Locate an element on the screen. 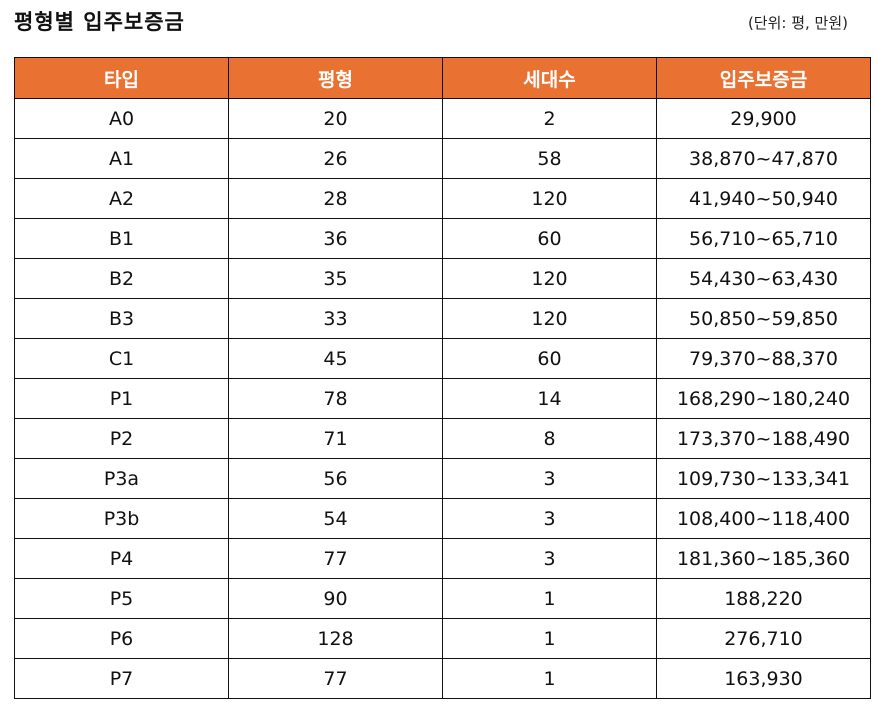  cell-size: 54 is located at coordinates (335, 518).